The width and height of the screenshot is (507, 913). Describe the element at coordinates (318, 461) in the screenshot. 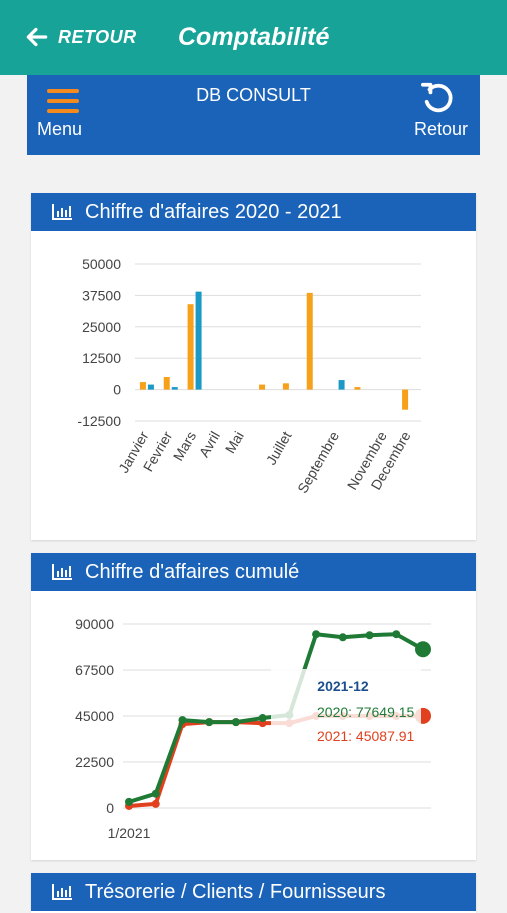

I see `x-tick-label: Septembre` at that location.